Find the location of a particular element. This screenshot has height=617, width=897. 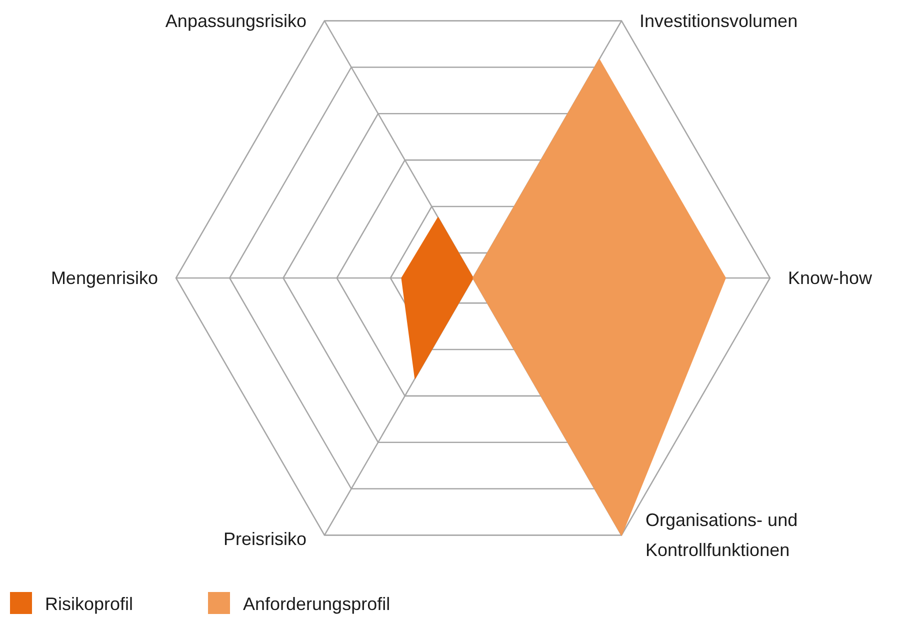

legend-label: Risikoprofil is located at coordinates (89, 604).